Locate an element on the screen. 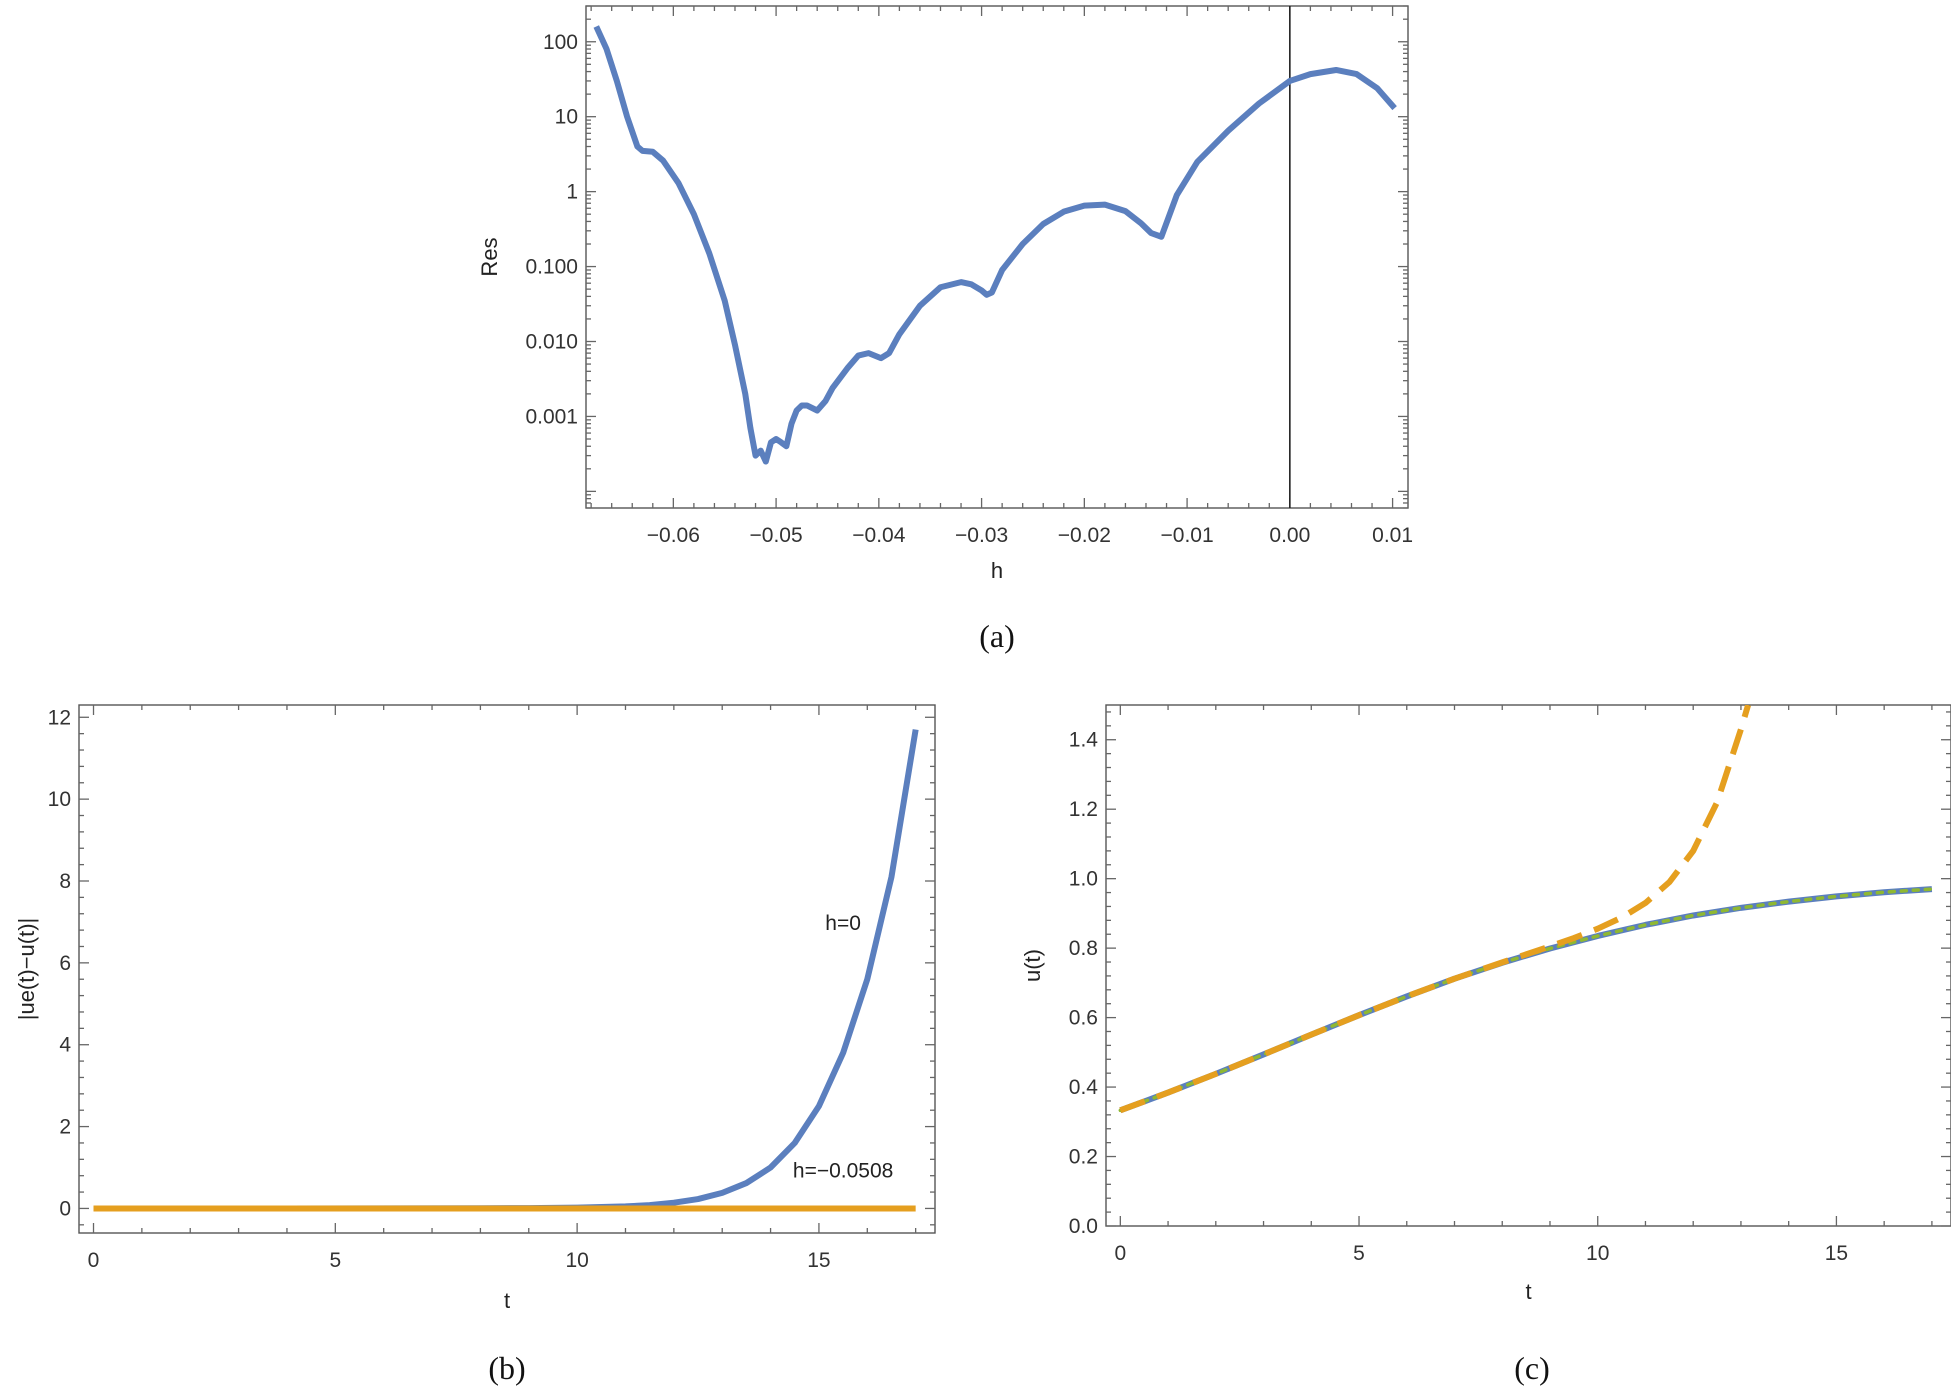  y-tick-label: 1 is located at coordinates (572, 192).